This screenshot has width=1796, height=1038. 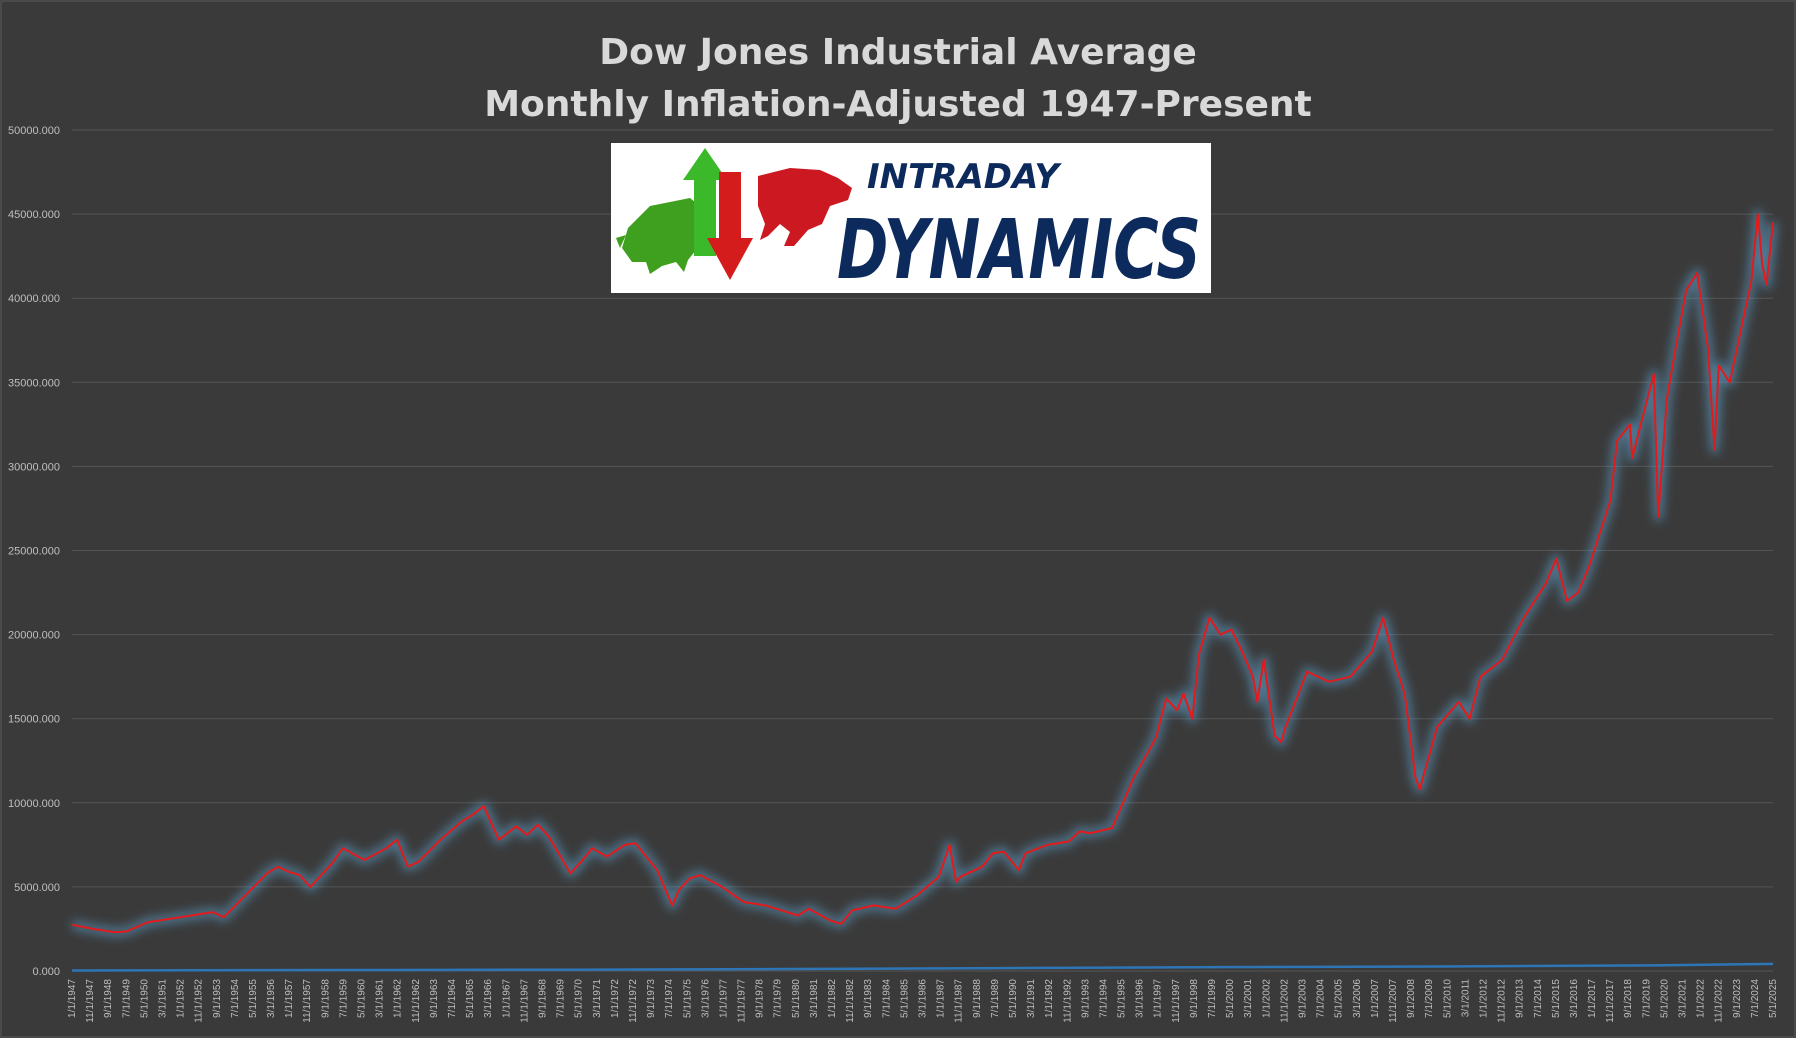 I want to click on x-tick-label: 3/1/1956, so click(x=271, y=998).